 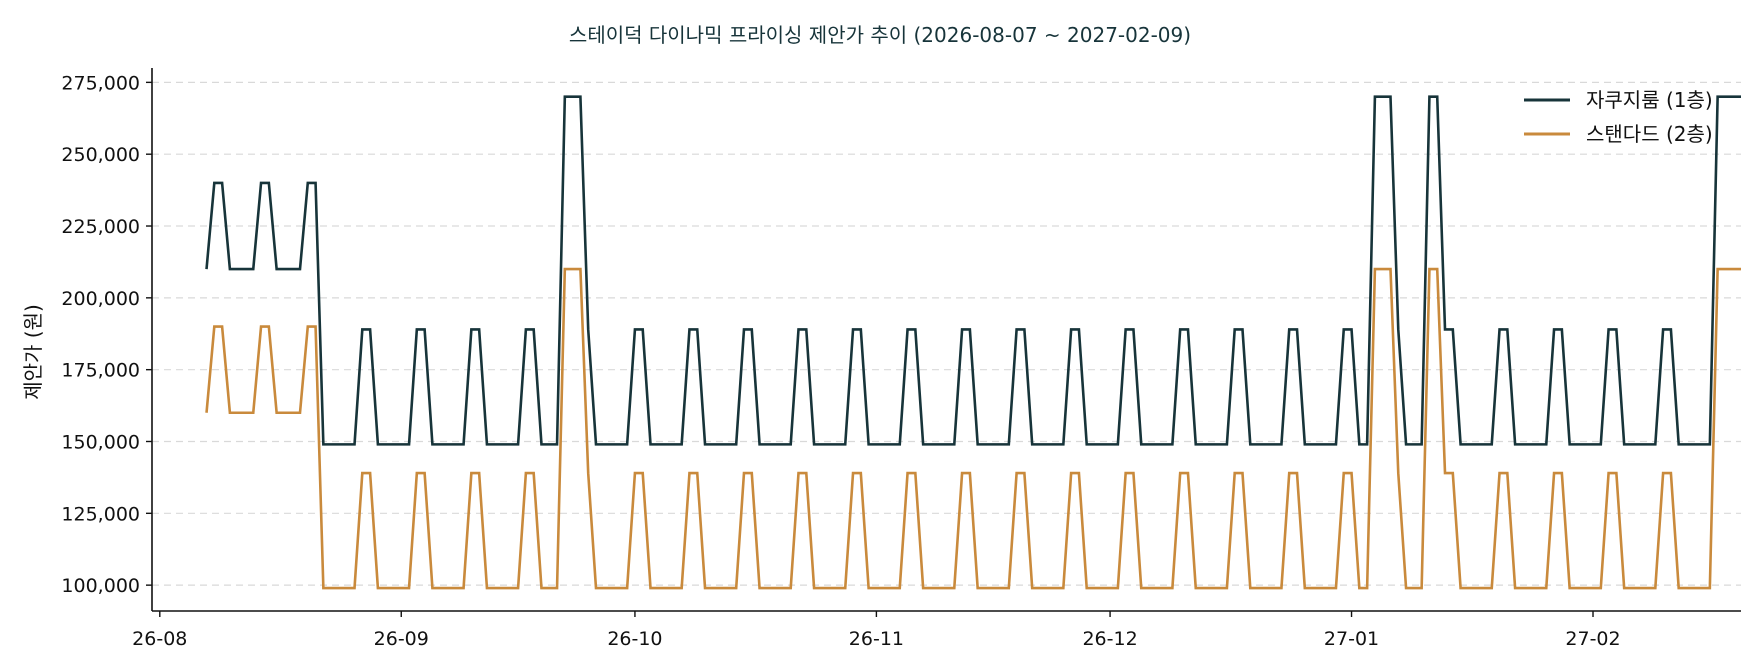 What do you see at coordinates (100, 442) in the screenshot?
I see `y-tick-label: 150,000` at bounding box center [100, 442].